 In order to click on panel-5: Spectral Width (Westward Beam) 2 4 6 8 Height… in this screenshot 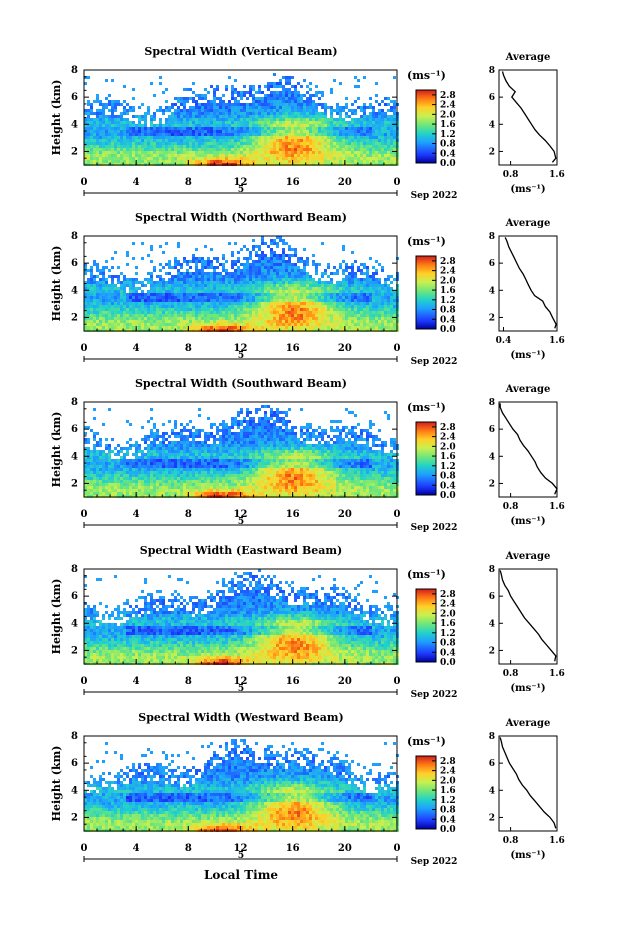, I will do `click(307, 789)`.